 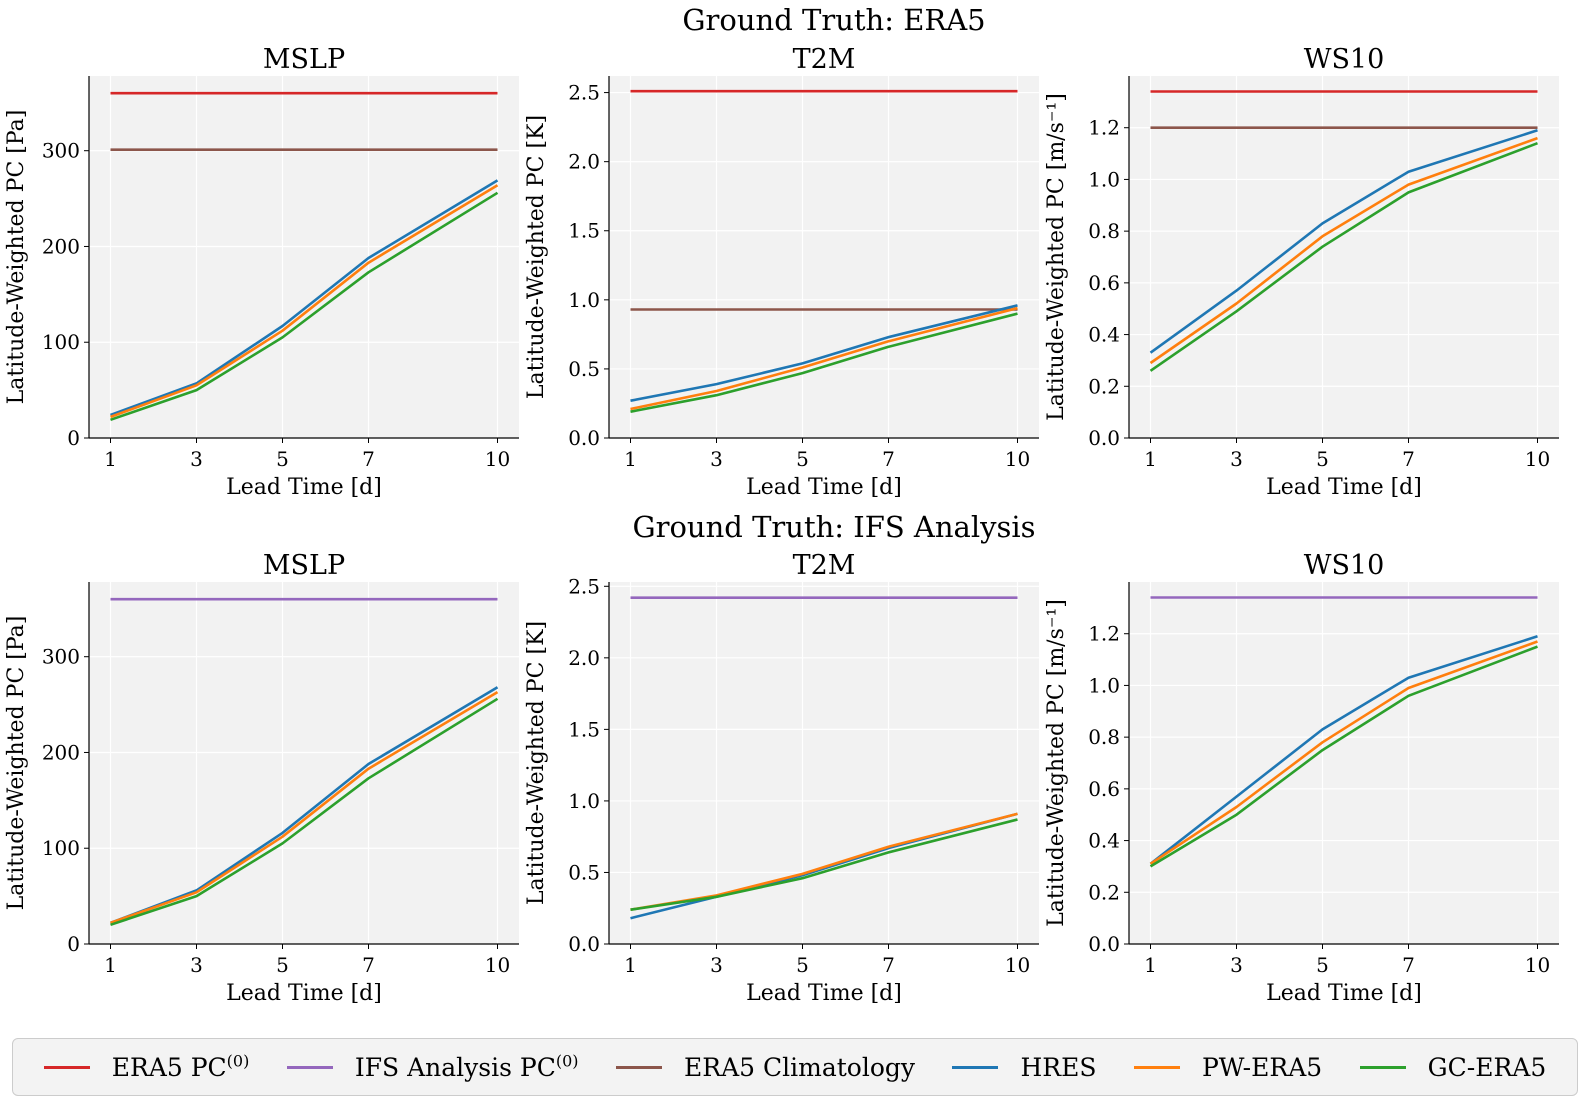 I want to click on legend-item-era5-climatology: ERA5 Climatology, so click(x=765, y=1067).